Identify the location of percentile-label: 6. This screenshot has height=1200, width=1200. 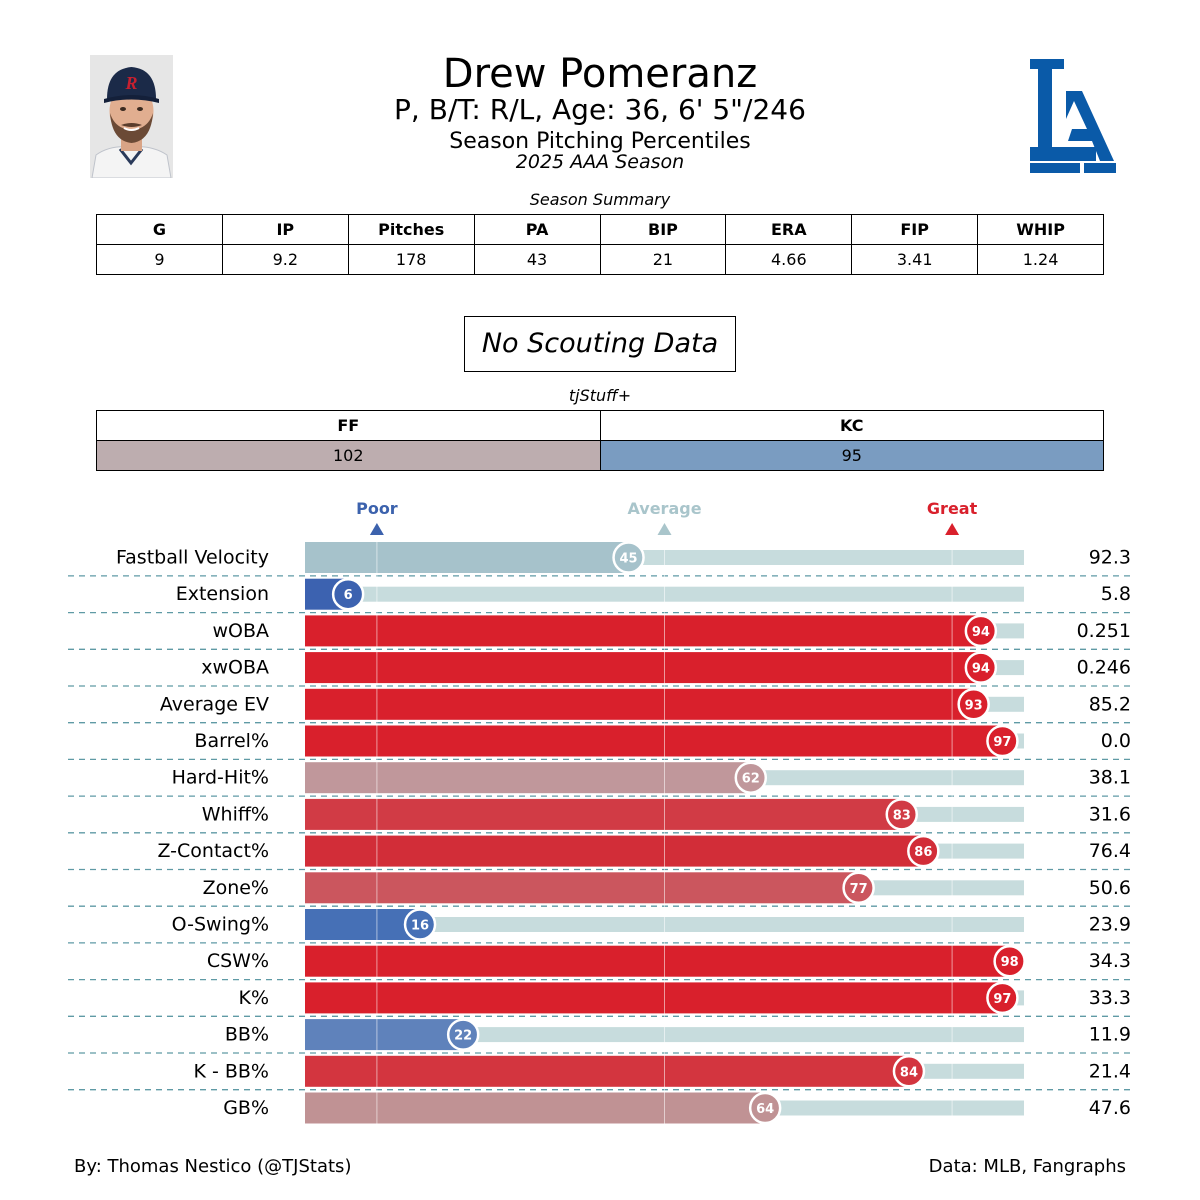
(348, 595).